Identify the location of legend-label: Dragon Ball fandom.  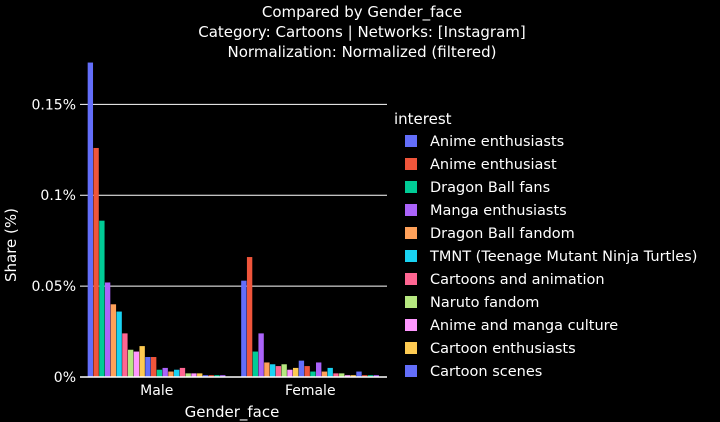
(502, 234).